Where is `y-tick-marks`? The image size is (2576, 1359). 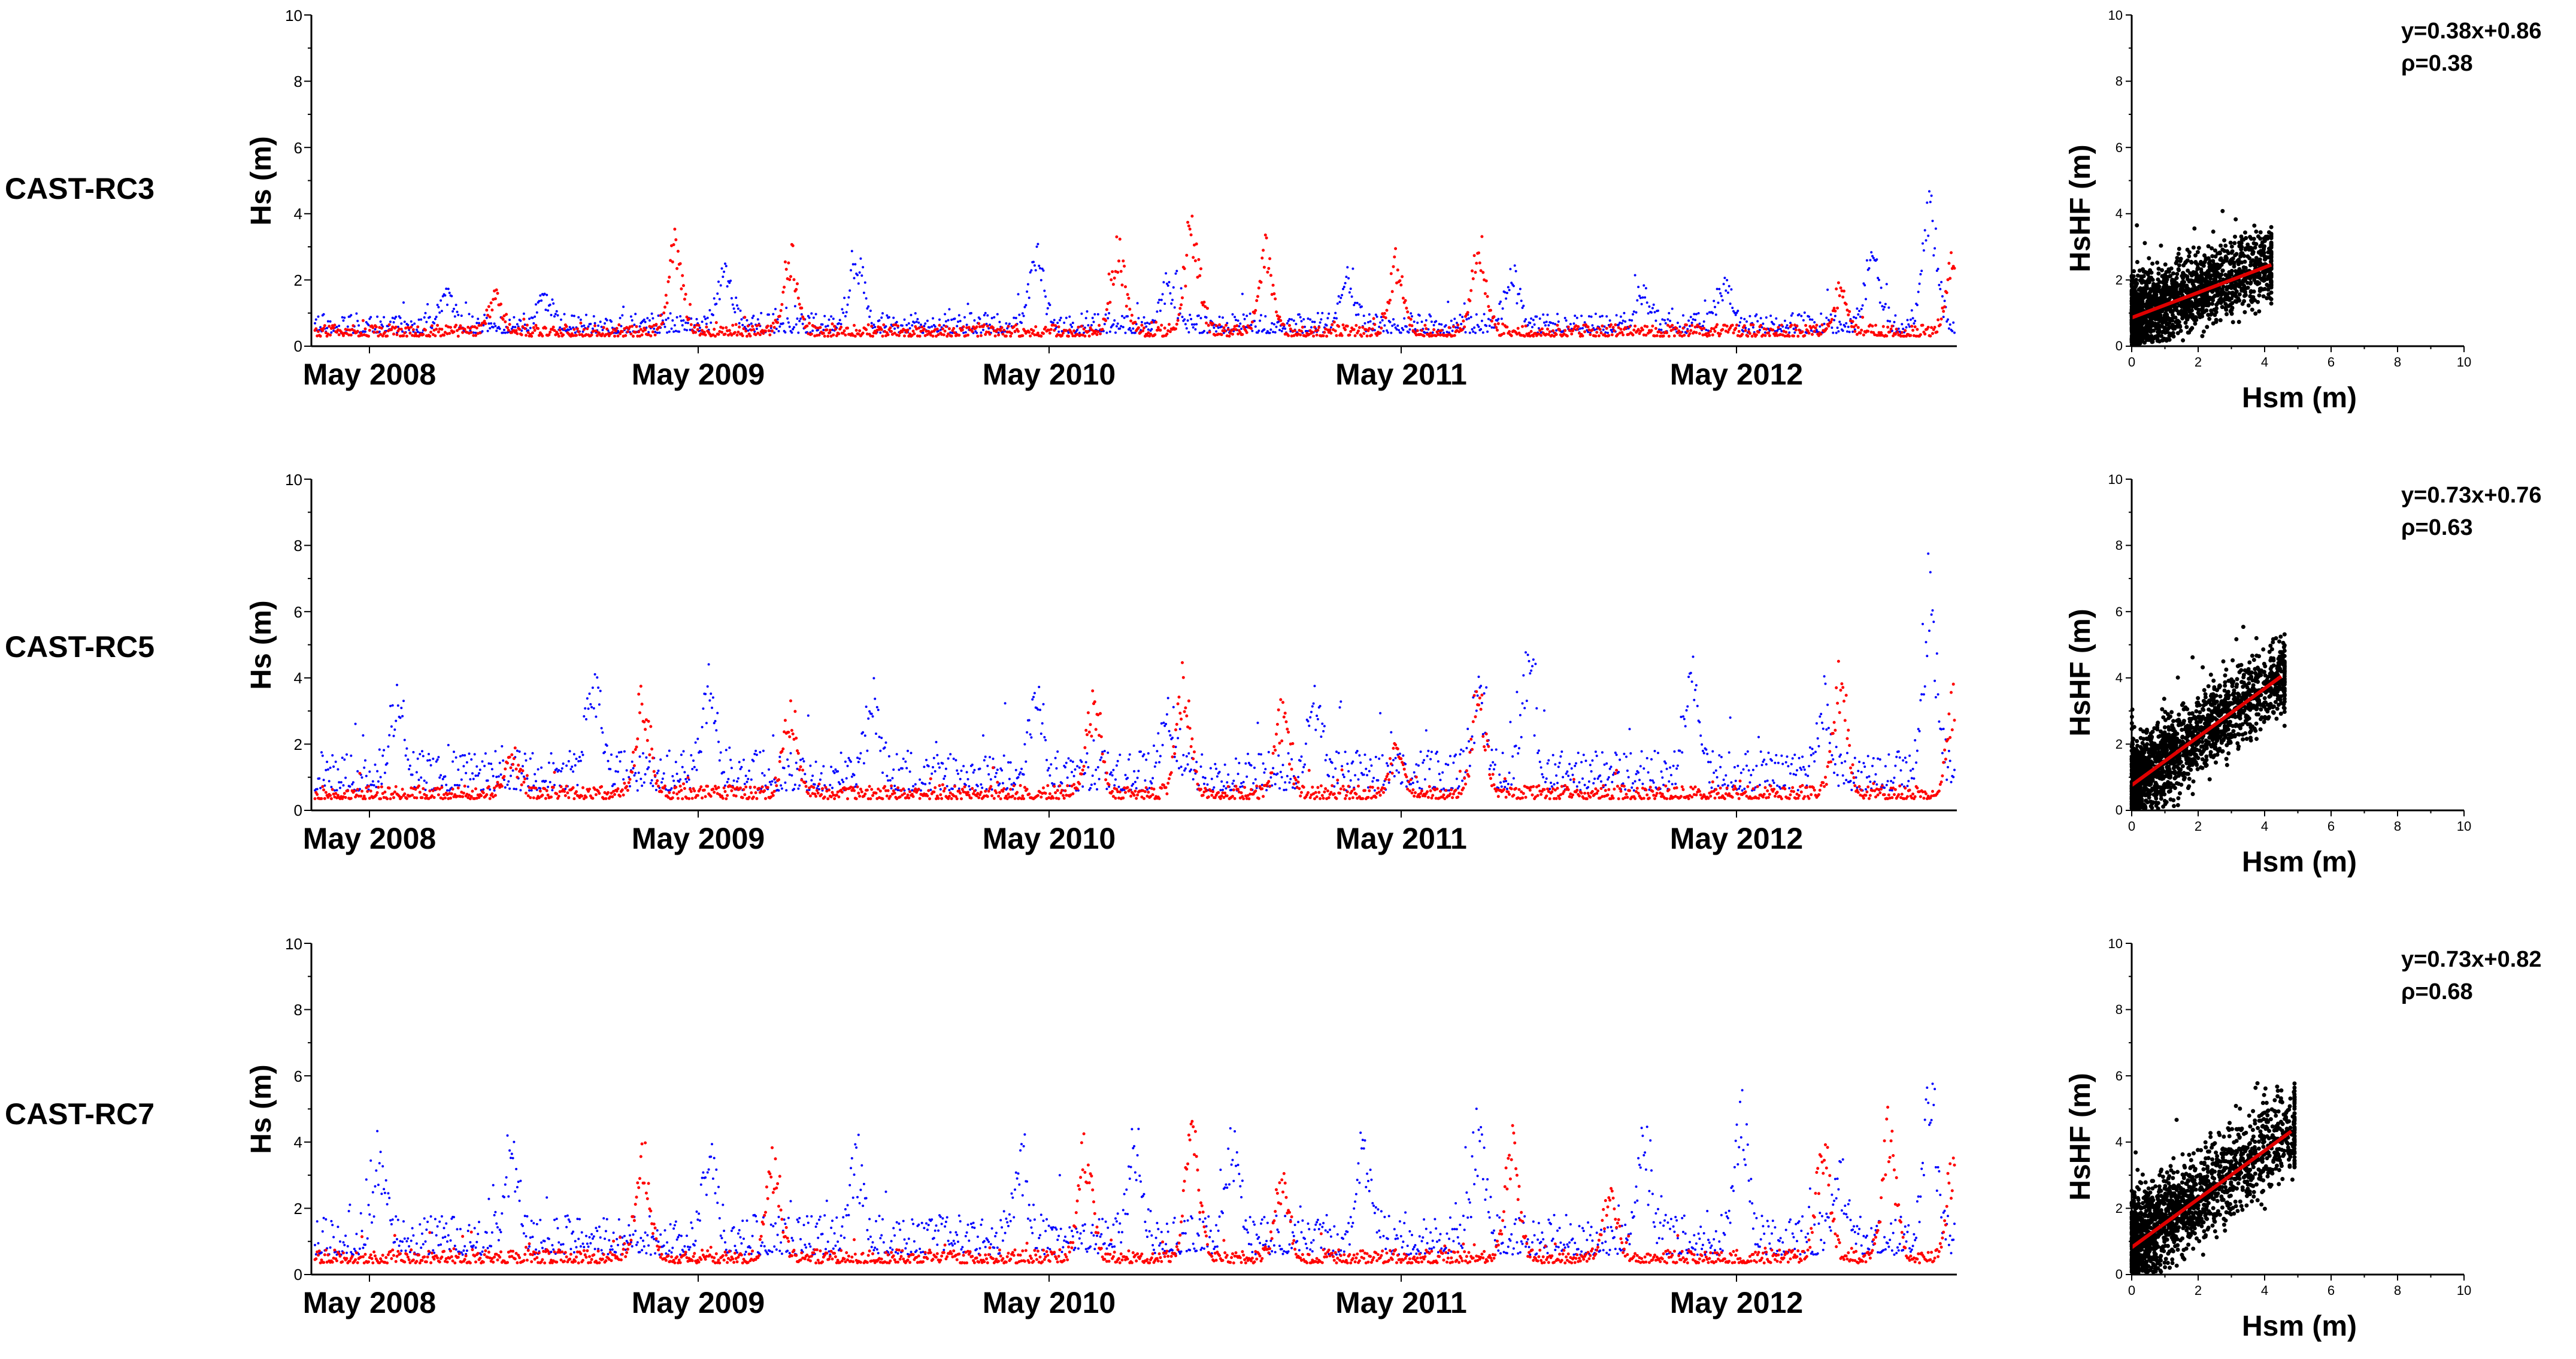
y-tick-marks is located at coordinates (307, 645).